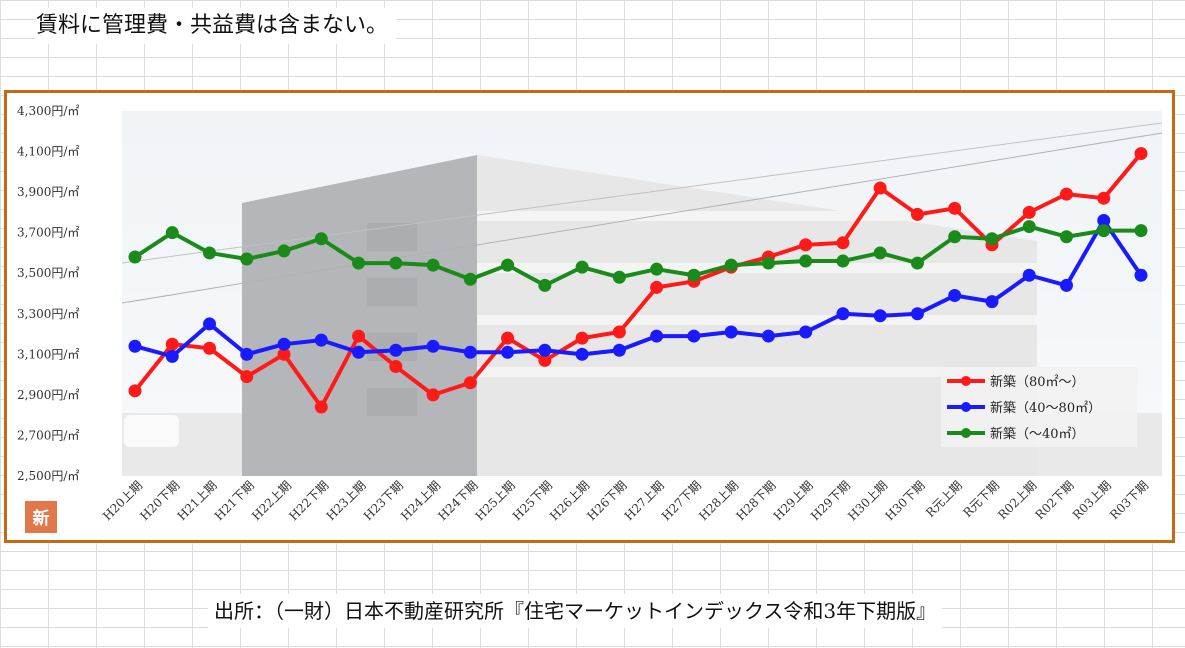 The width and height of the screenshot is (1185, 648). Describe the element at coordinates (681, 500) in the screenshot. I see `x-tick-label: H27下期` at that location.